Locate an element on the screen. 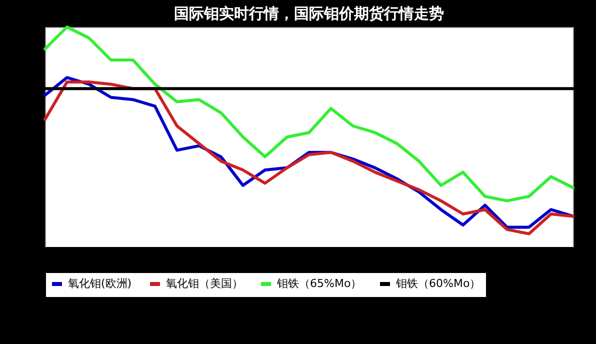 This screenshot has height=344, width=596. legend-label: 钼铁（60%Mo） is located at coordinates (438, 283).